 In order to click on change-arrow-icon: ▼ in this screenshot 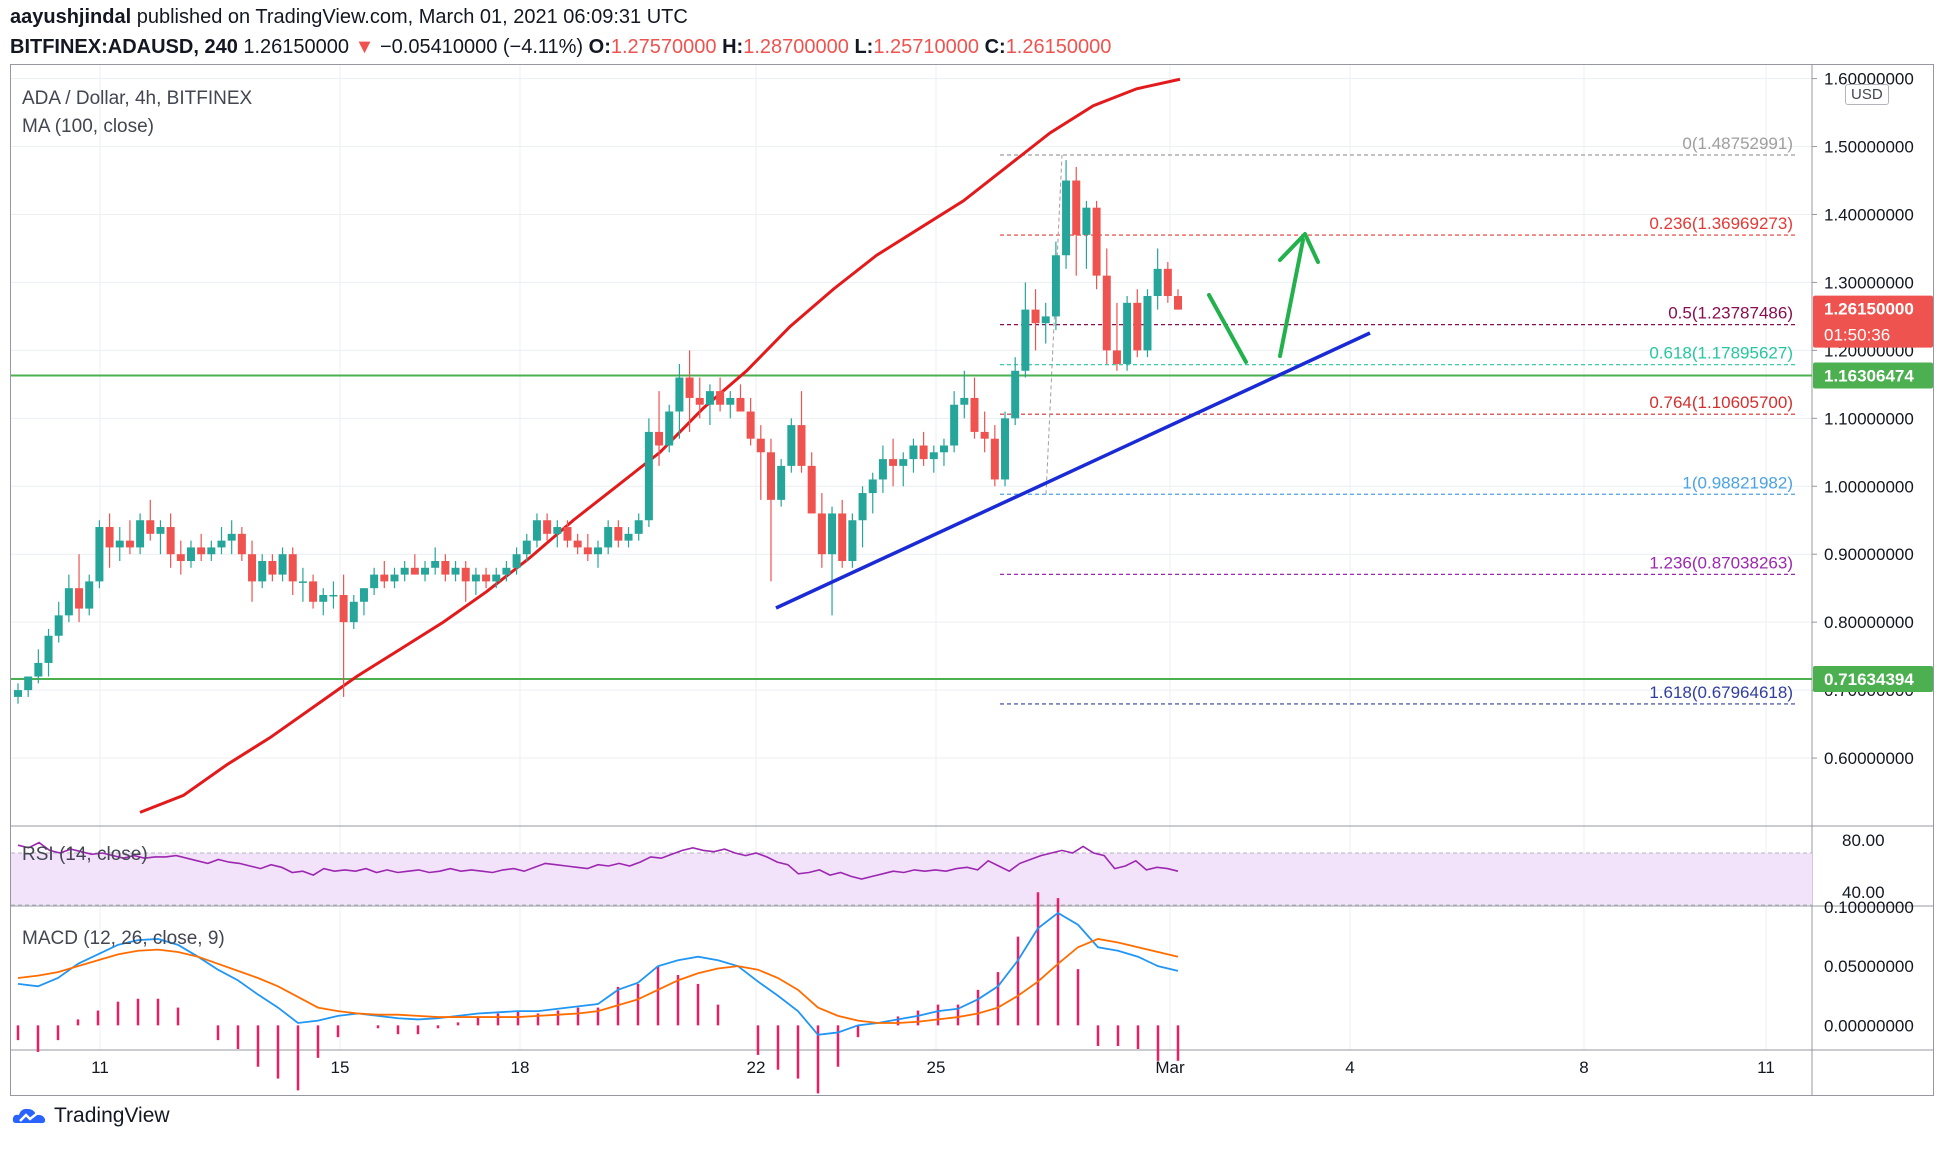, I will do `click(364, 47)`.